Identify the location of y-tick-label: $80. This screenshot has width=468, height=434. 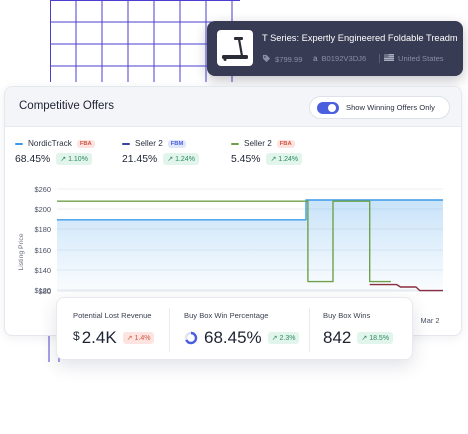
(45, 291).